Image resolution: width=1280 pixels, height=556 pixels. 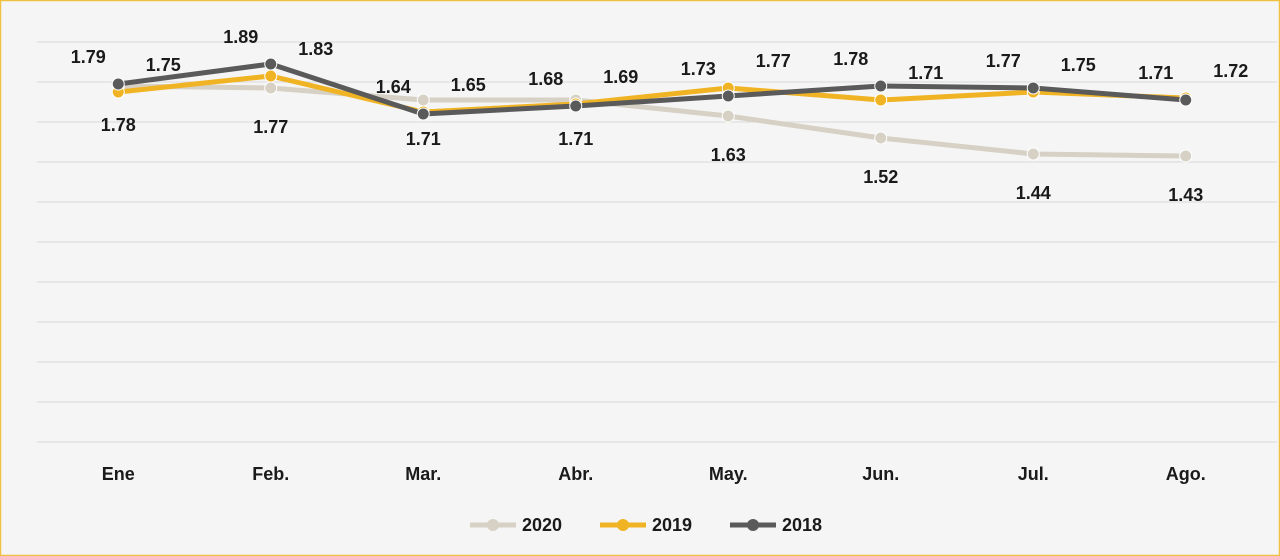 What do you see at coordinates (1033, 474) in the screenshot?
I see `x-tick-label: Jul.` at bounding box center [1033, 474].